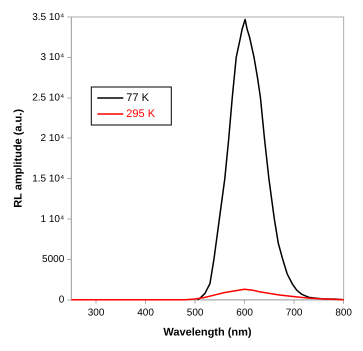 The width and height of the screenshot is (363, 351). What do you see at coordinates (195, 313) in the screenshot?
I see `x-tick-label: 500` at bounding box center [195, 313].